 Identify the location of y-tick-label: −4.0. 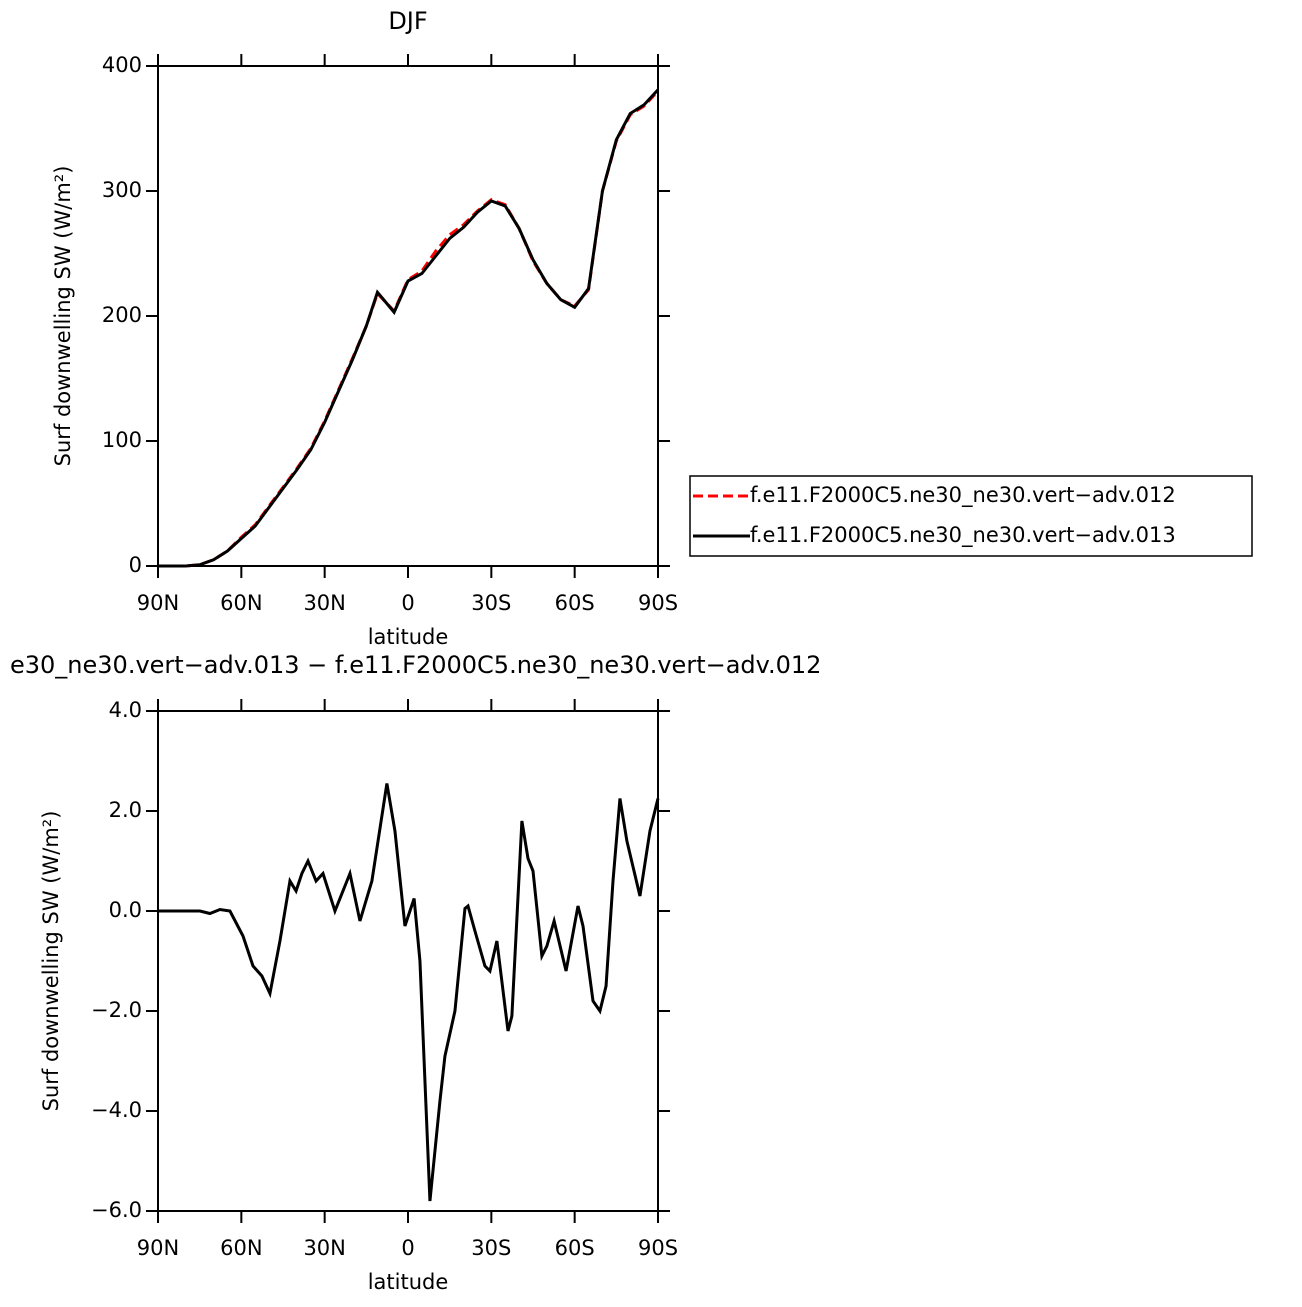
(116, 1110).